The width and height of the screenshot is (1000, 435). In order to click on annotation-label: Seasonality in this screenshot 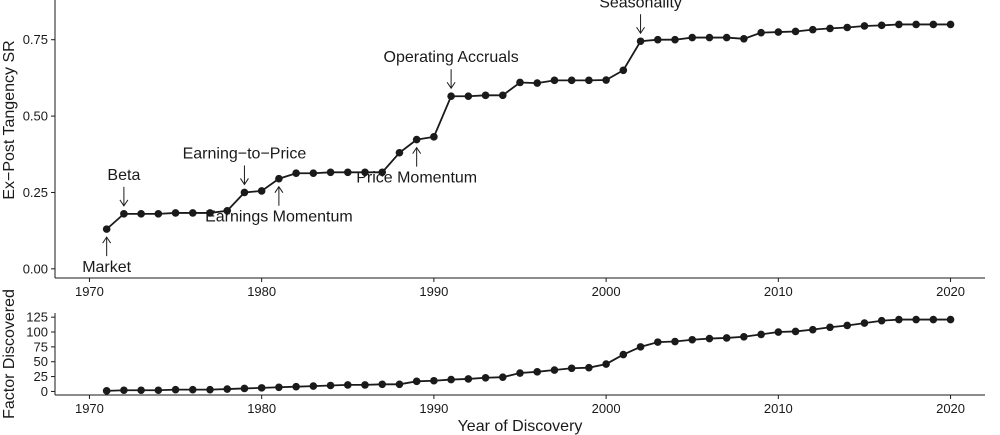, I will do `click(640, 5)`.